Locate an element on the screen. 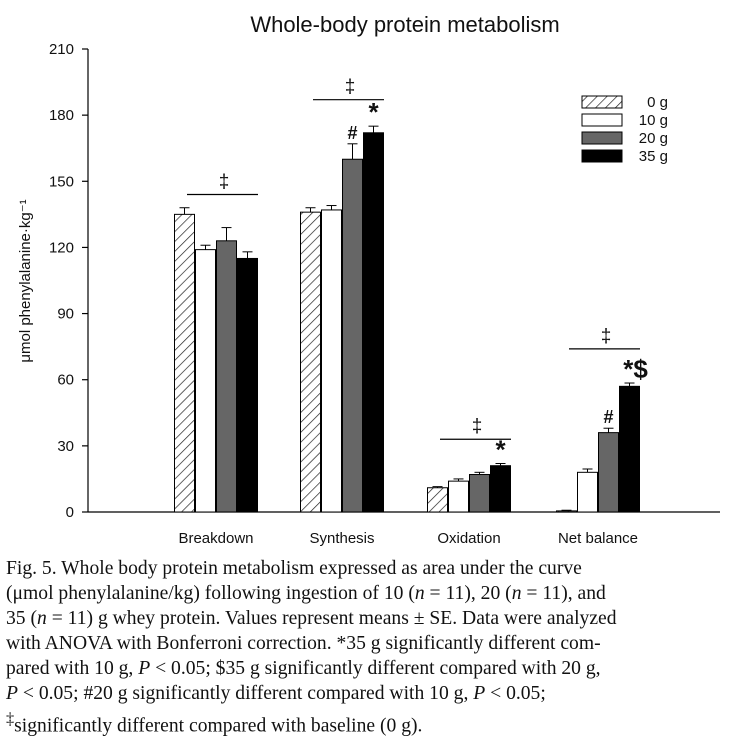 The width and height of the screenshot is (740, 744). annotation-mark: *$ is located at coordinates (635, 369).